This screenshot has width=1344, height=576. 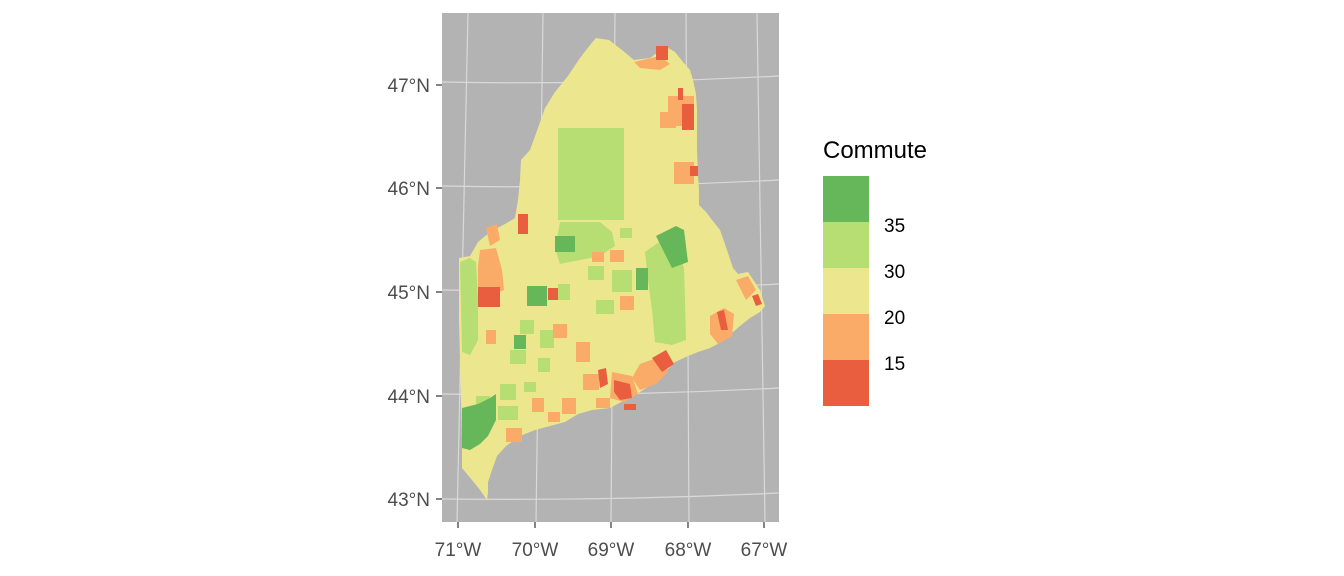 What do you see at coordinates (409, 189) in the screenshot?
I see `y-tick-label: 46°N` at bounding box center [409, 189].